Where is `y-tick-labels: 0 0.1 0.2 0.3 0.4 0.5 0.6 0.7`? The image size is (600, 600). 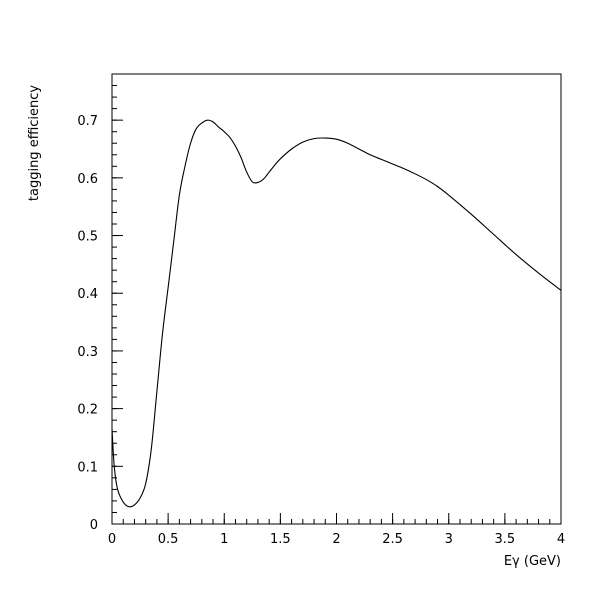 y-tick-labels: 0 0.1 0.2 0.3 0.4 0.5 0.6 0.7 is located at coordinates (87, 323).